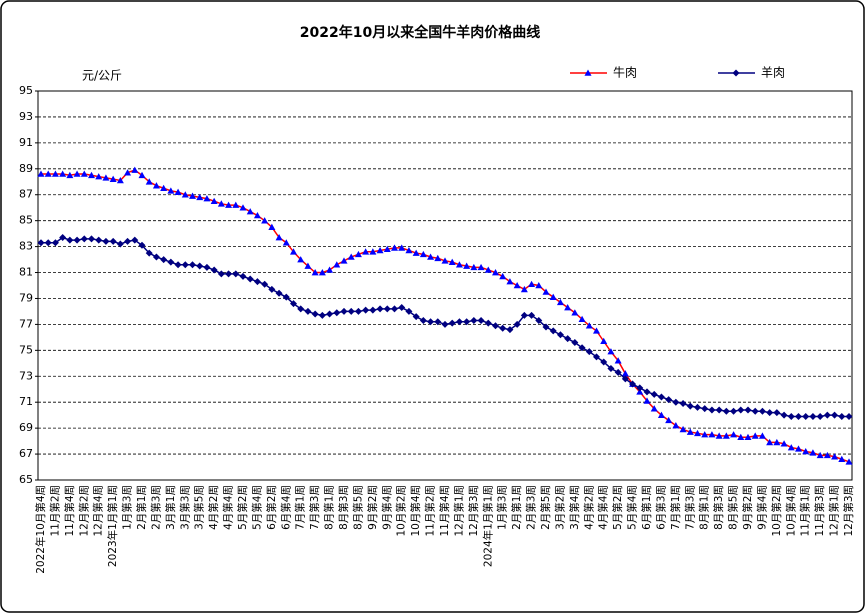 This screenshot has width=866, height=614. Describe the element at coordinates (487, 526) in the screenshot. I see `x-tick-label: 2024年1月第1周` at that location.